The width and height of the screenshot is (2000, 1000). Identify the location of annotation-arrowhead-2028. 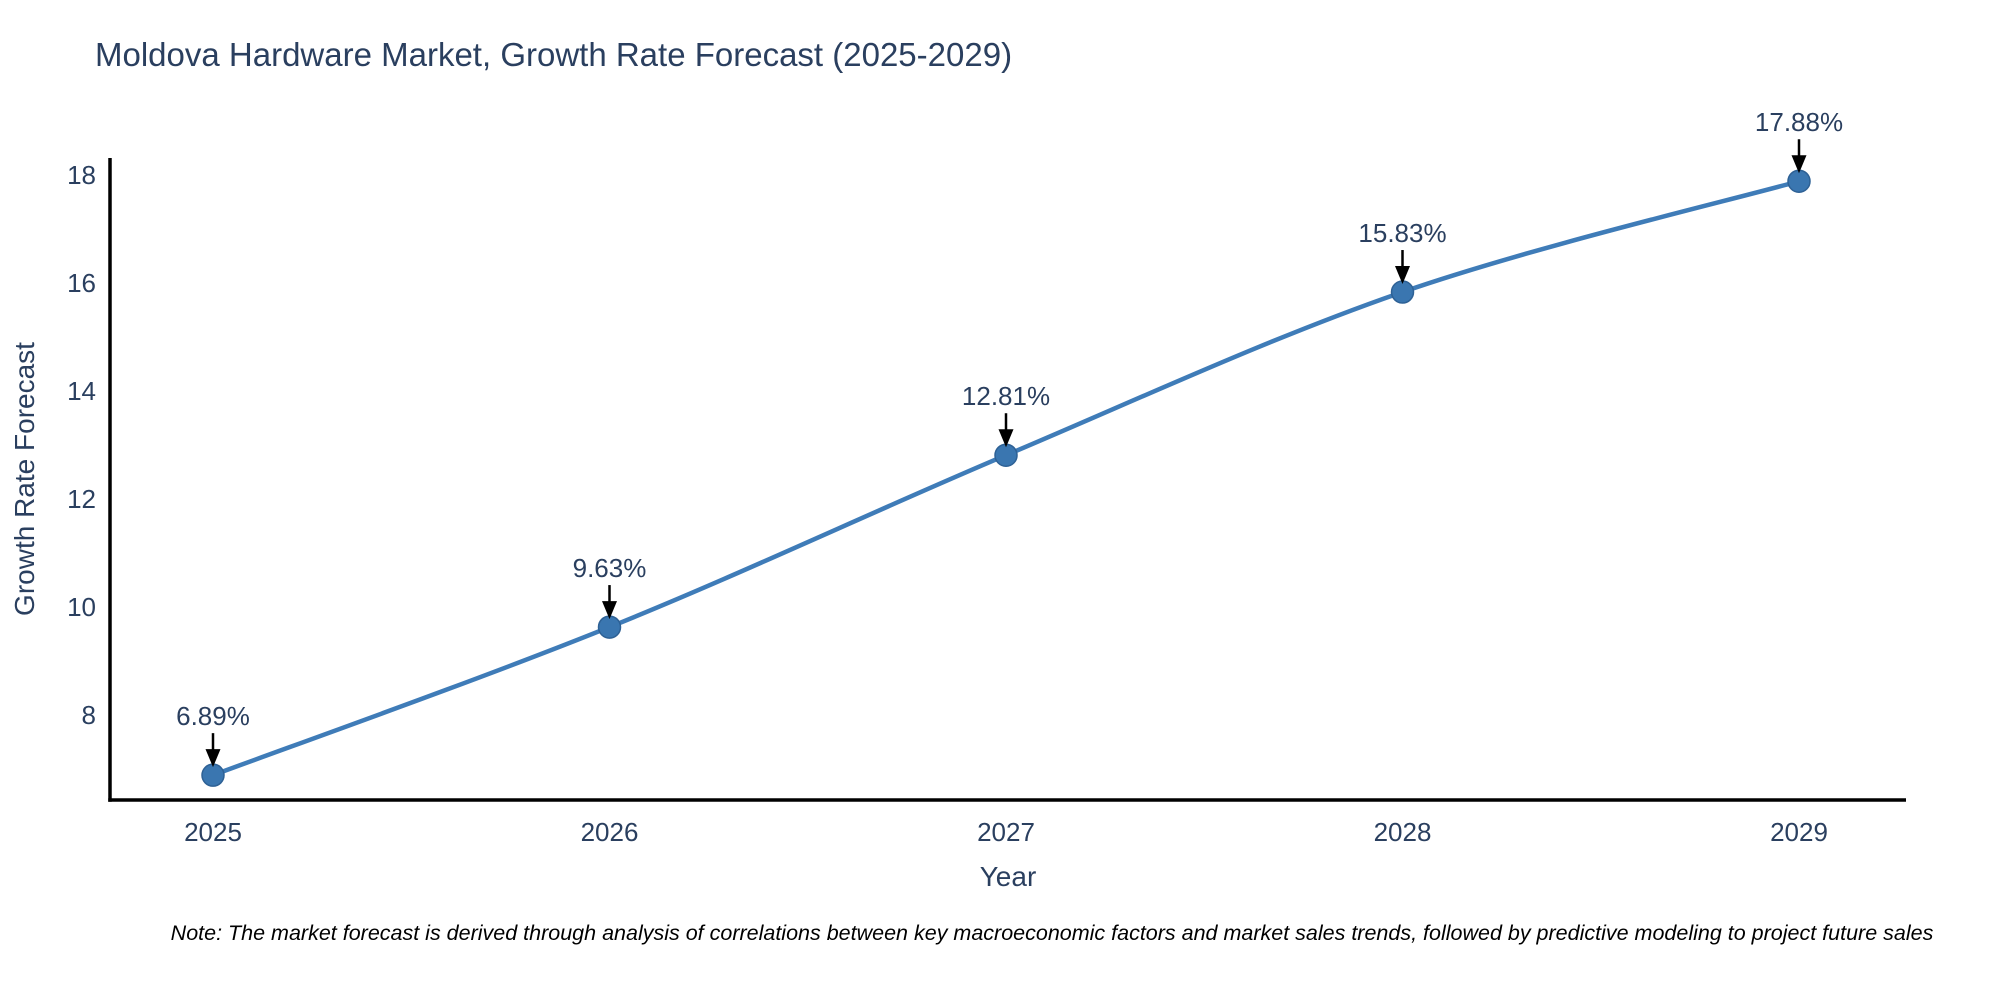
(1402, 275).